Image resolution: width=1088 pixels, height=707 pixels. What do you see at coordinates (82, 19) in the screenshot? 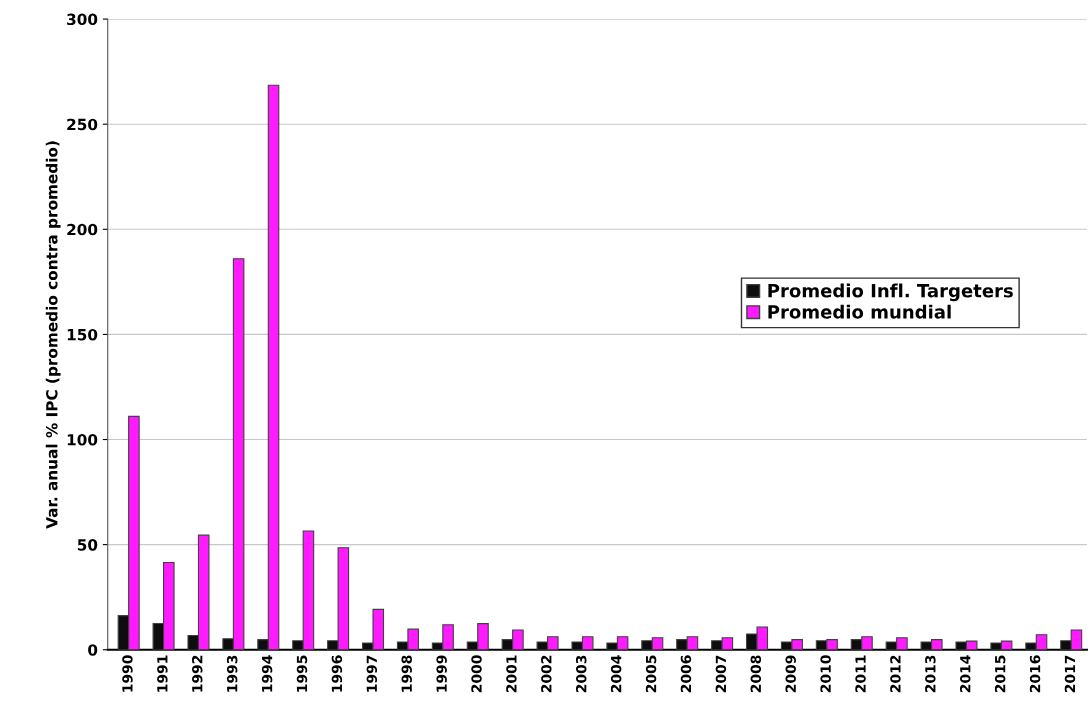
I see `y-tick-label: 300` at bounding box center [82, 19].